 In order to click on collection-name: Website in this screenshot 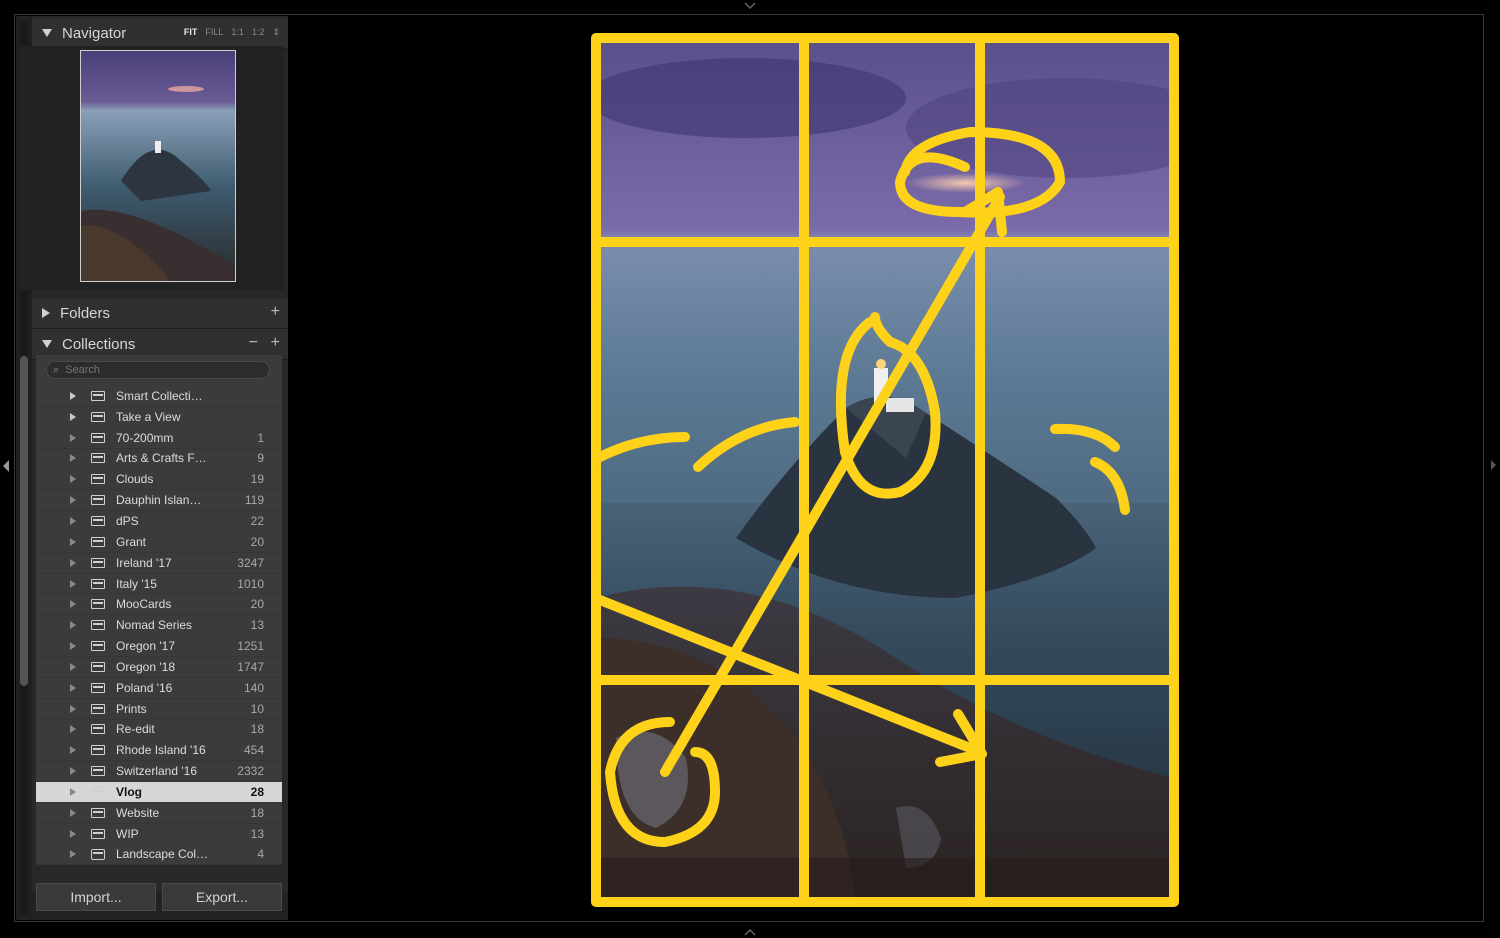, I will do `click(138, 812)`.